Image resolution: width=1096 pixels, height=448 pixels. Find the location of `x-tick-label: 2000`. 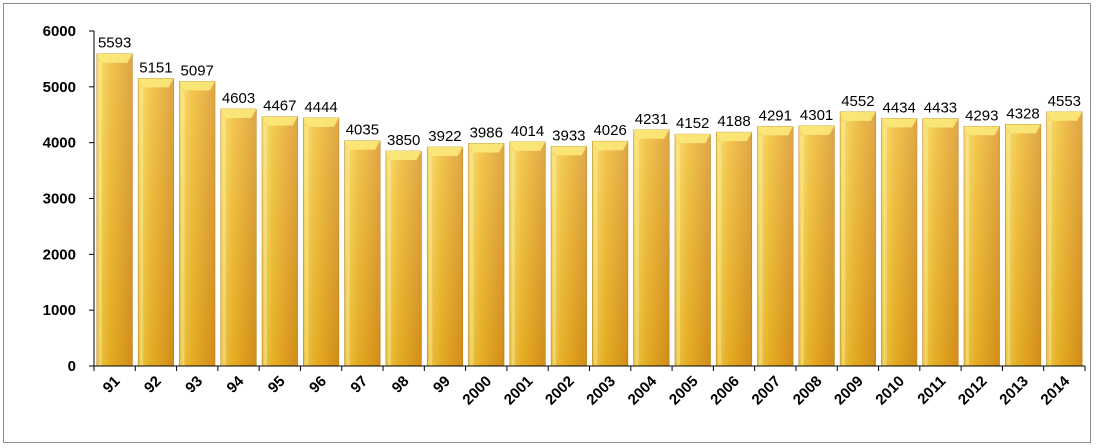

x-tick-label: 2000 is located at coordinates (477, 391).